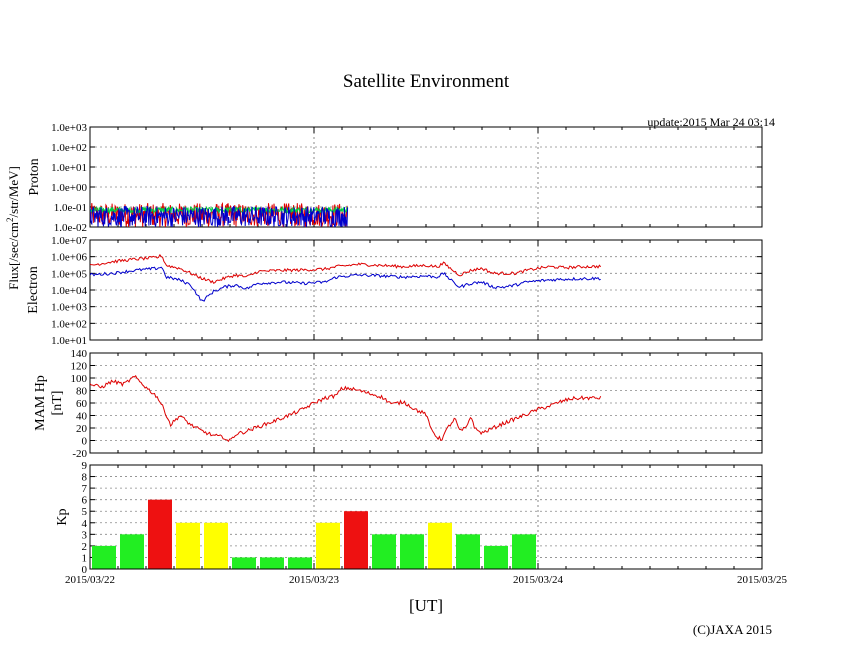  Describe the element at coordinates (732, 629) in the screenshot. I see `copyright: (C)JAXA 2015` at that location.